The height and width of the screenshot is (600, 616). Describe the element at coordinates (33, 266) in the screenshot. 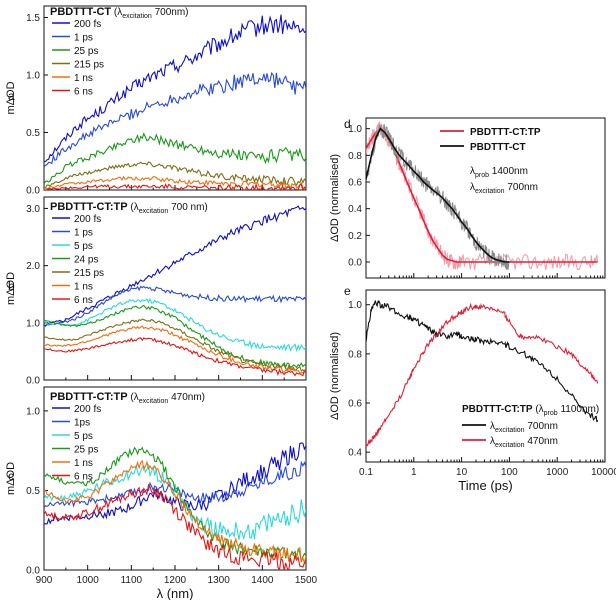

I see `y-tick-label: 2.0` at that location.